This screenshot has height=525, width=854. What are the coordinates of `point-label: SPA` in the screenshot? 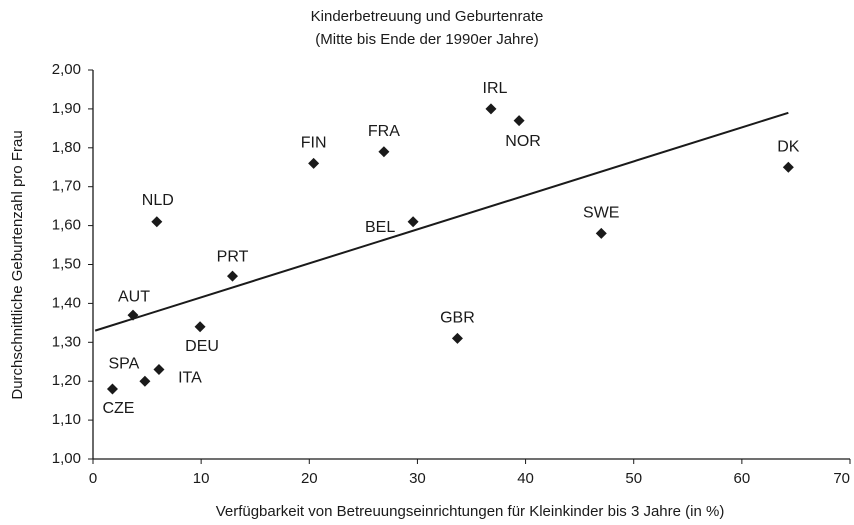 It's located at (123, 363).